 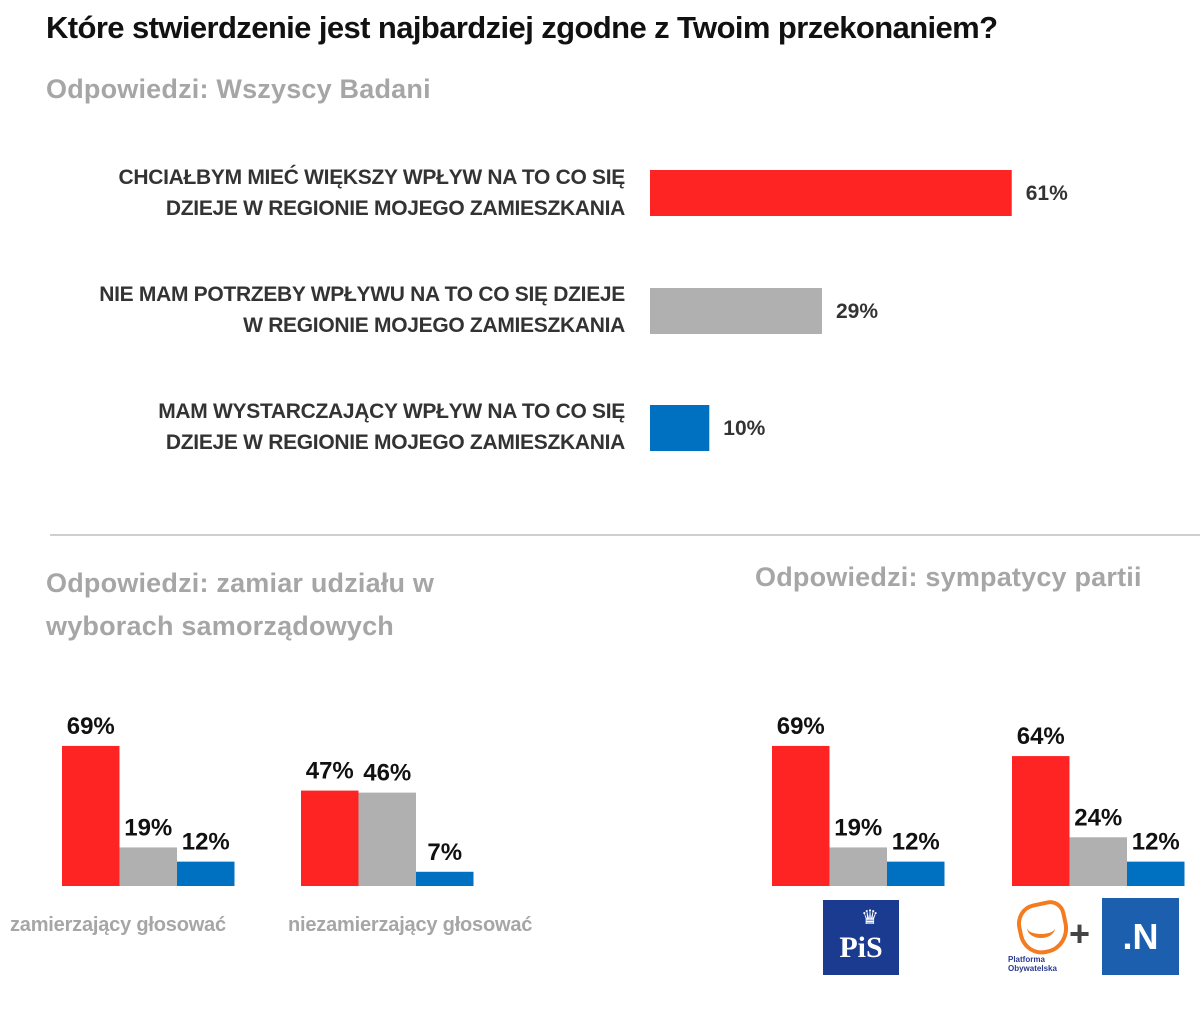 I want to click on vbar-chart2-group1-series1, so click(x=801, y=815).